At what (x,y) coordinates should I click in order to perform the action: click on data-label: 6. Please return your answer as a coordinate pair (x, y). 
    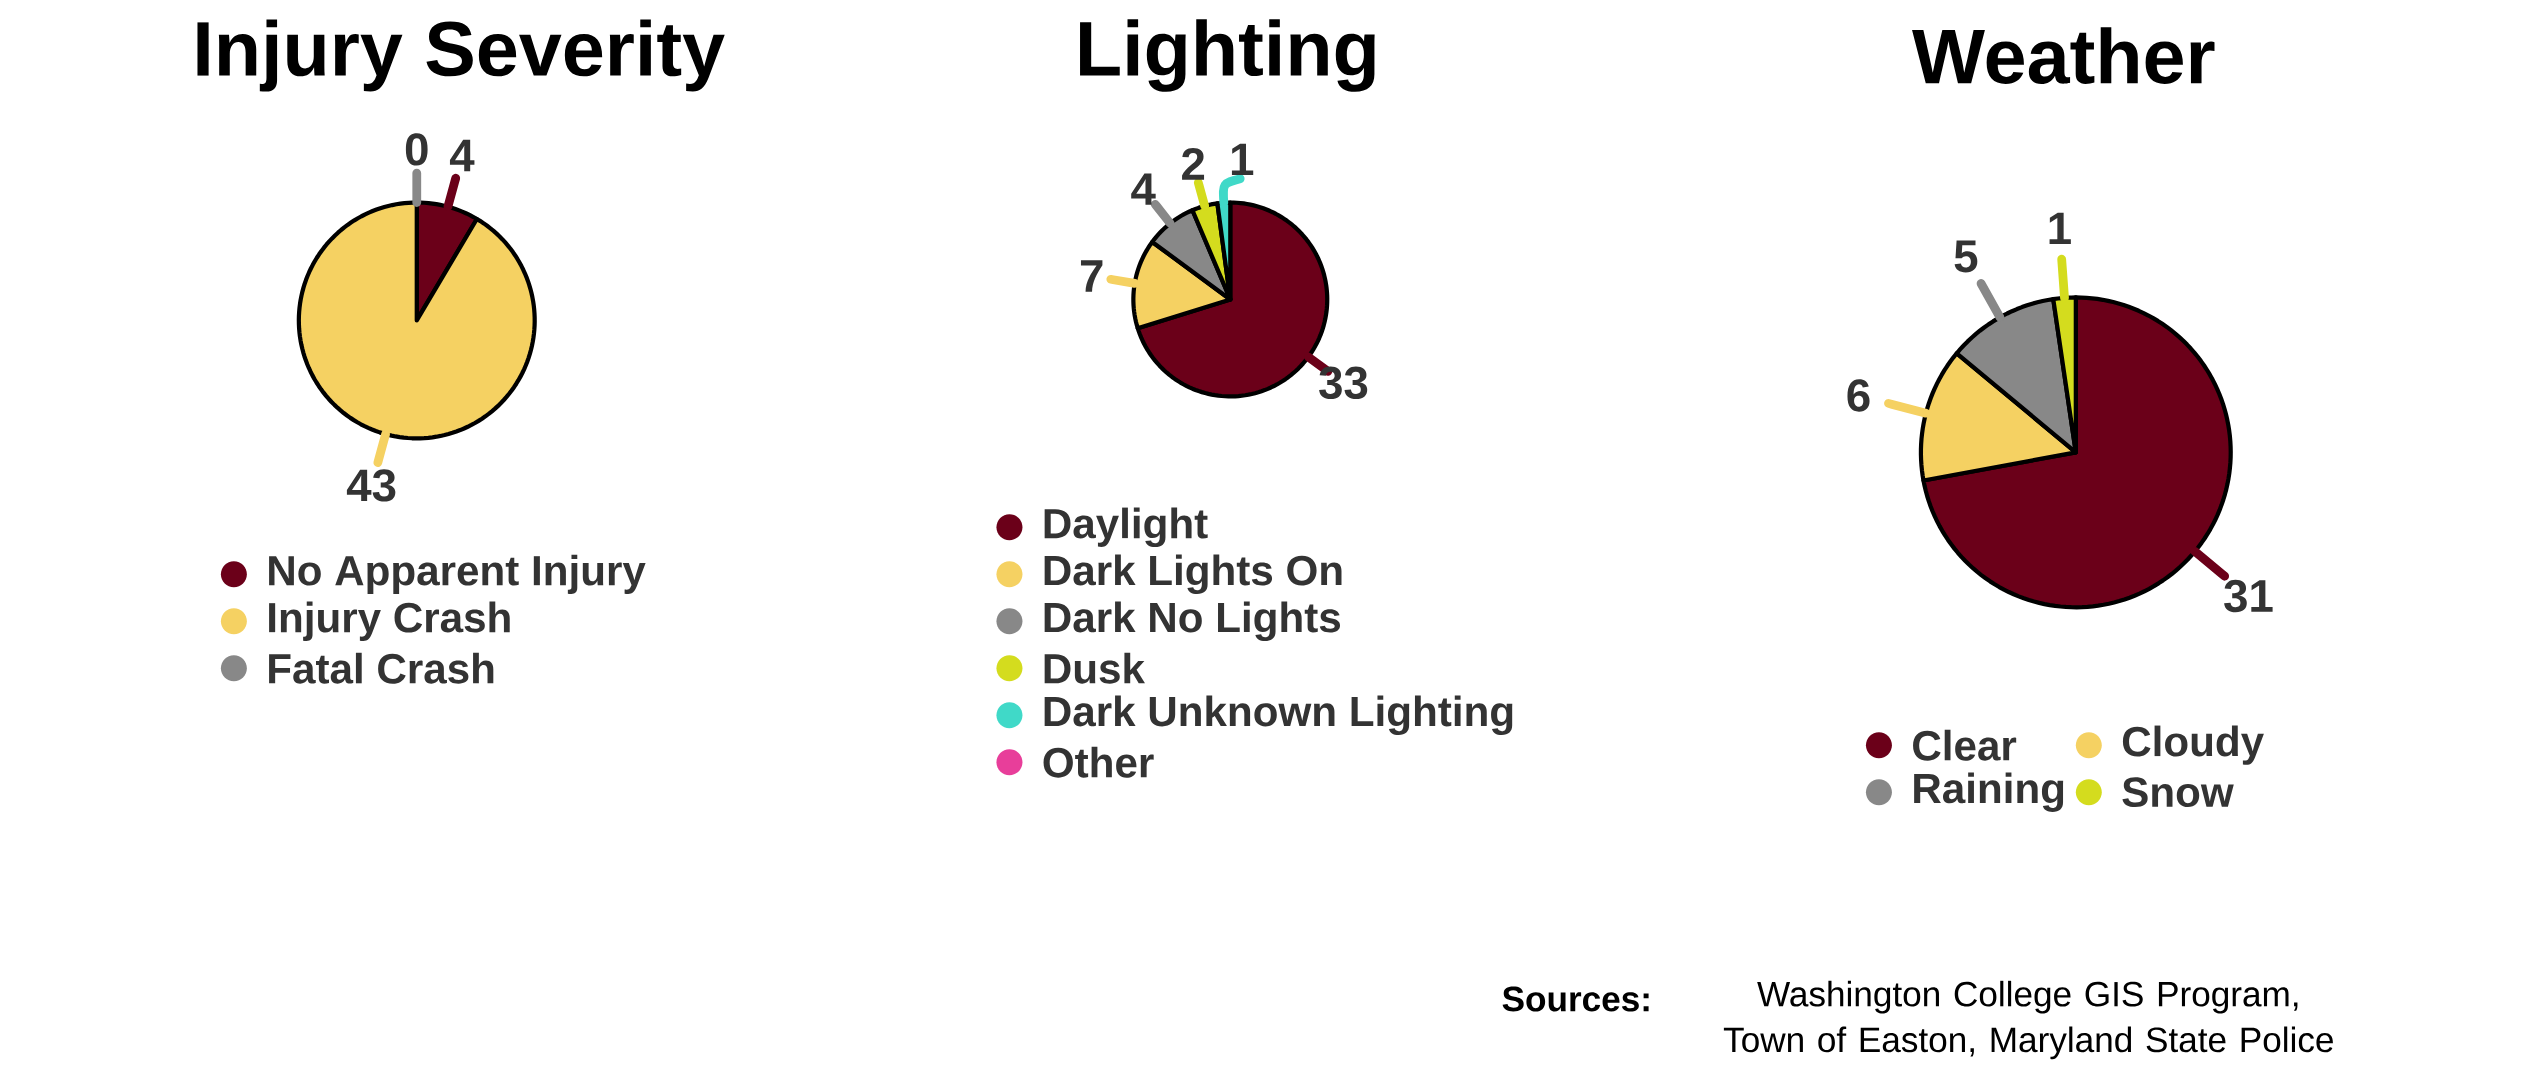
    Looking at the image, I should click on (1858, 395).